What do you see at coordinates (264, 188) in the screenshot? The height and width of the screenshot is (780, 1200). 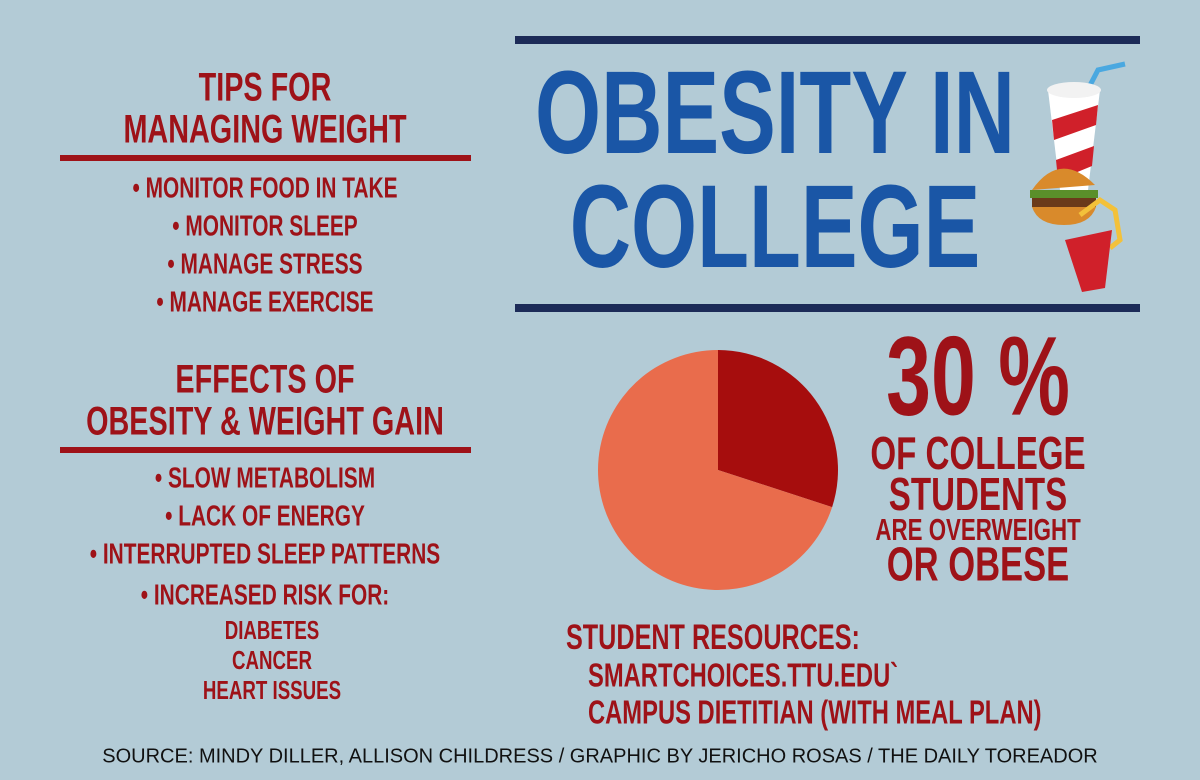 I see `tip-item: • MONITOR FOOD IN TAKE` at bounding box center [264, 188].